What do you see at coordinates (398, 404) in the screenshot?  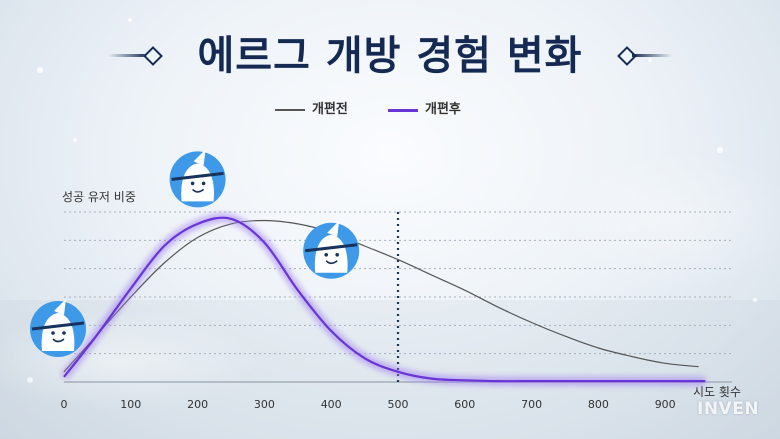 I see `x-tick-label: 500` at bounding box center [398, 404].